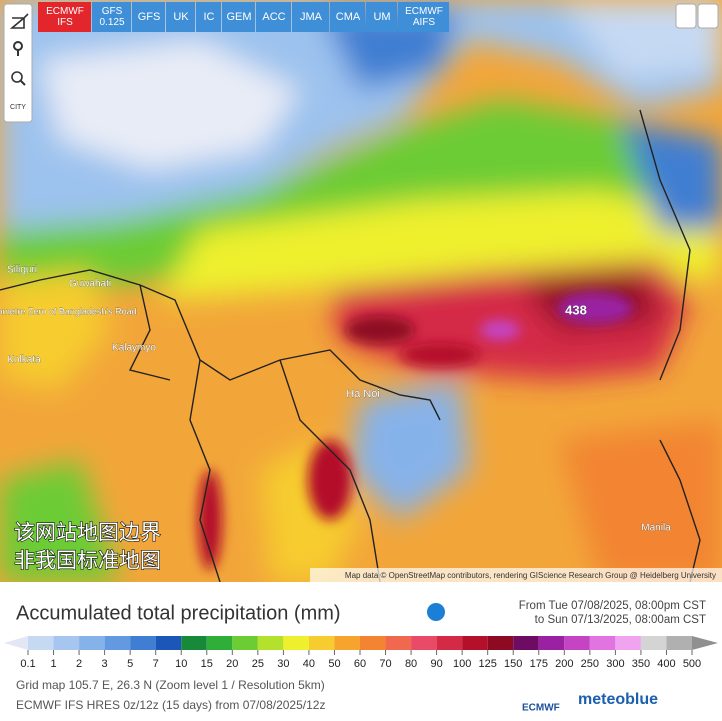  What do you see at coordinates (462, 664) in the screenshot?
I see `legend-label: 100` at bounding box center [462, 664].